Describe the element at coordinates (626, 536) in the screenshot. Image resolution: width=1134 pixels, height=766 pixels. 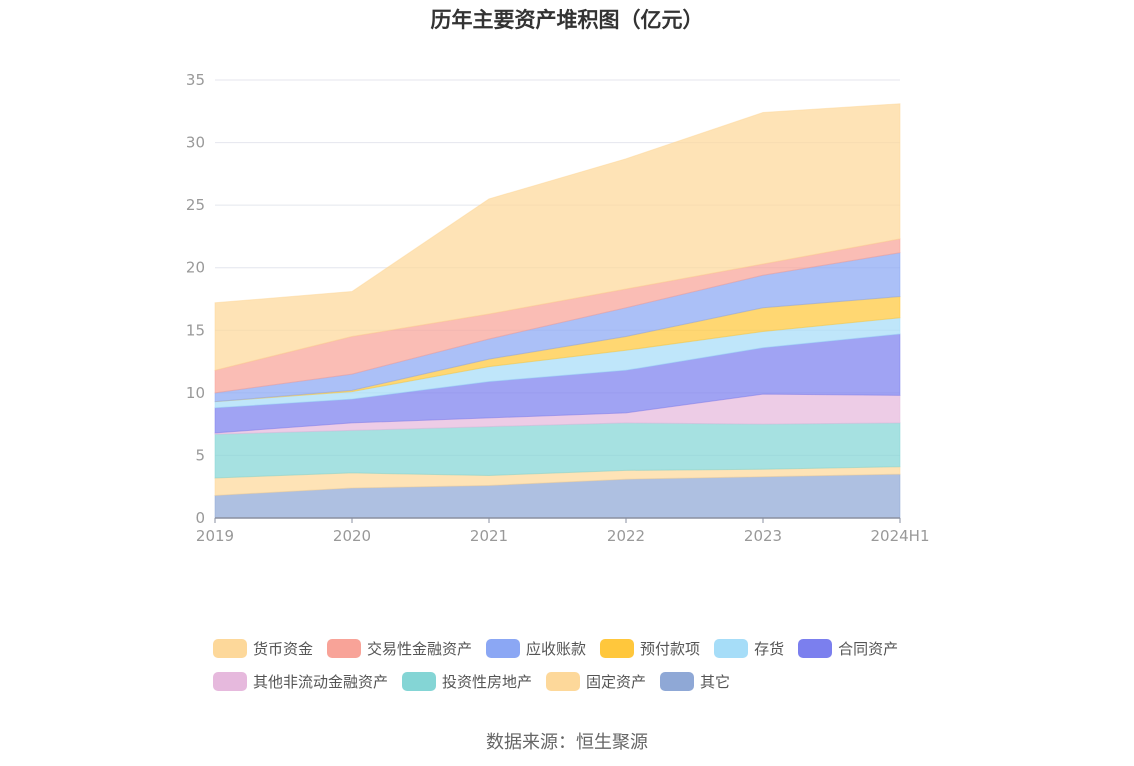
I see `x-tick-label: 2022` at that location.